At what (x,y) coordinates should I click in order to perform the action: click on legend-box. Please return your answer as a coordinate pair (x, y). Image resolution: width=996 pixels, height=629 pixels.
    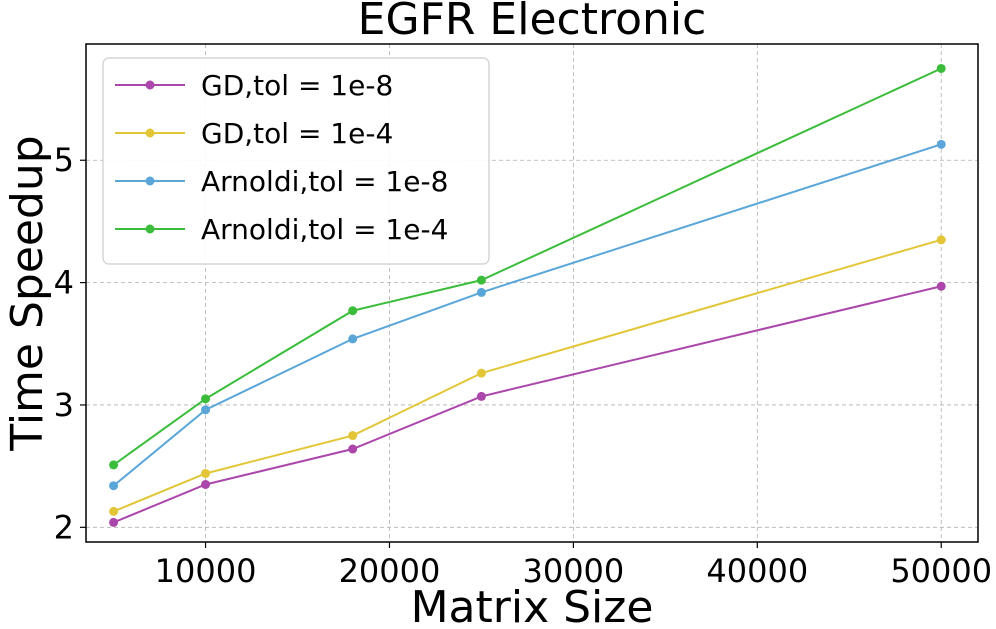
    Looking at the image, I should click on (296, 161).